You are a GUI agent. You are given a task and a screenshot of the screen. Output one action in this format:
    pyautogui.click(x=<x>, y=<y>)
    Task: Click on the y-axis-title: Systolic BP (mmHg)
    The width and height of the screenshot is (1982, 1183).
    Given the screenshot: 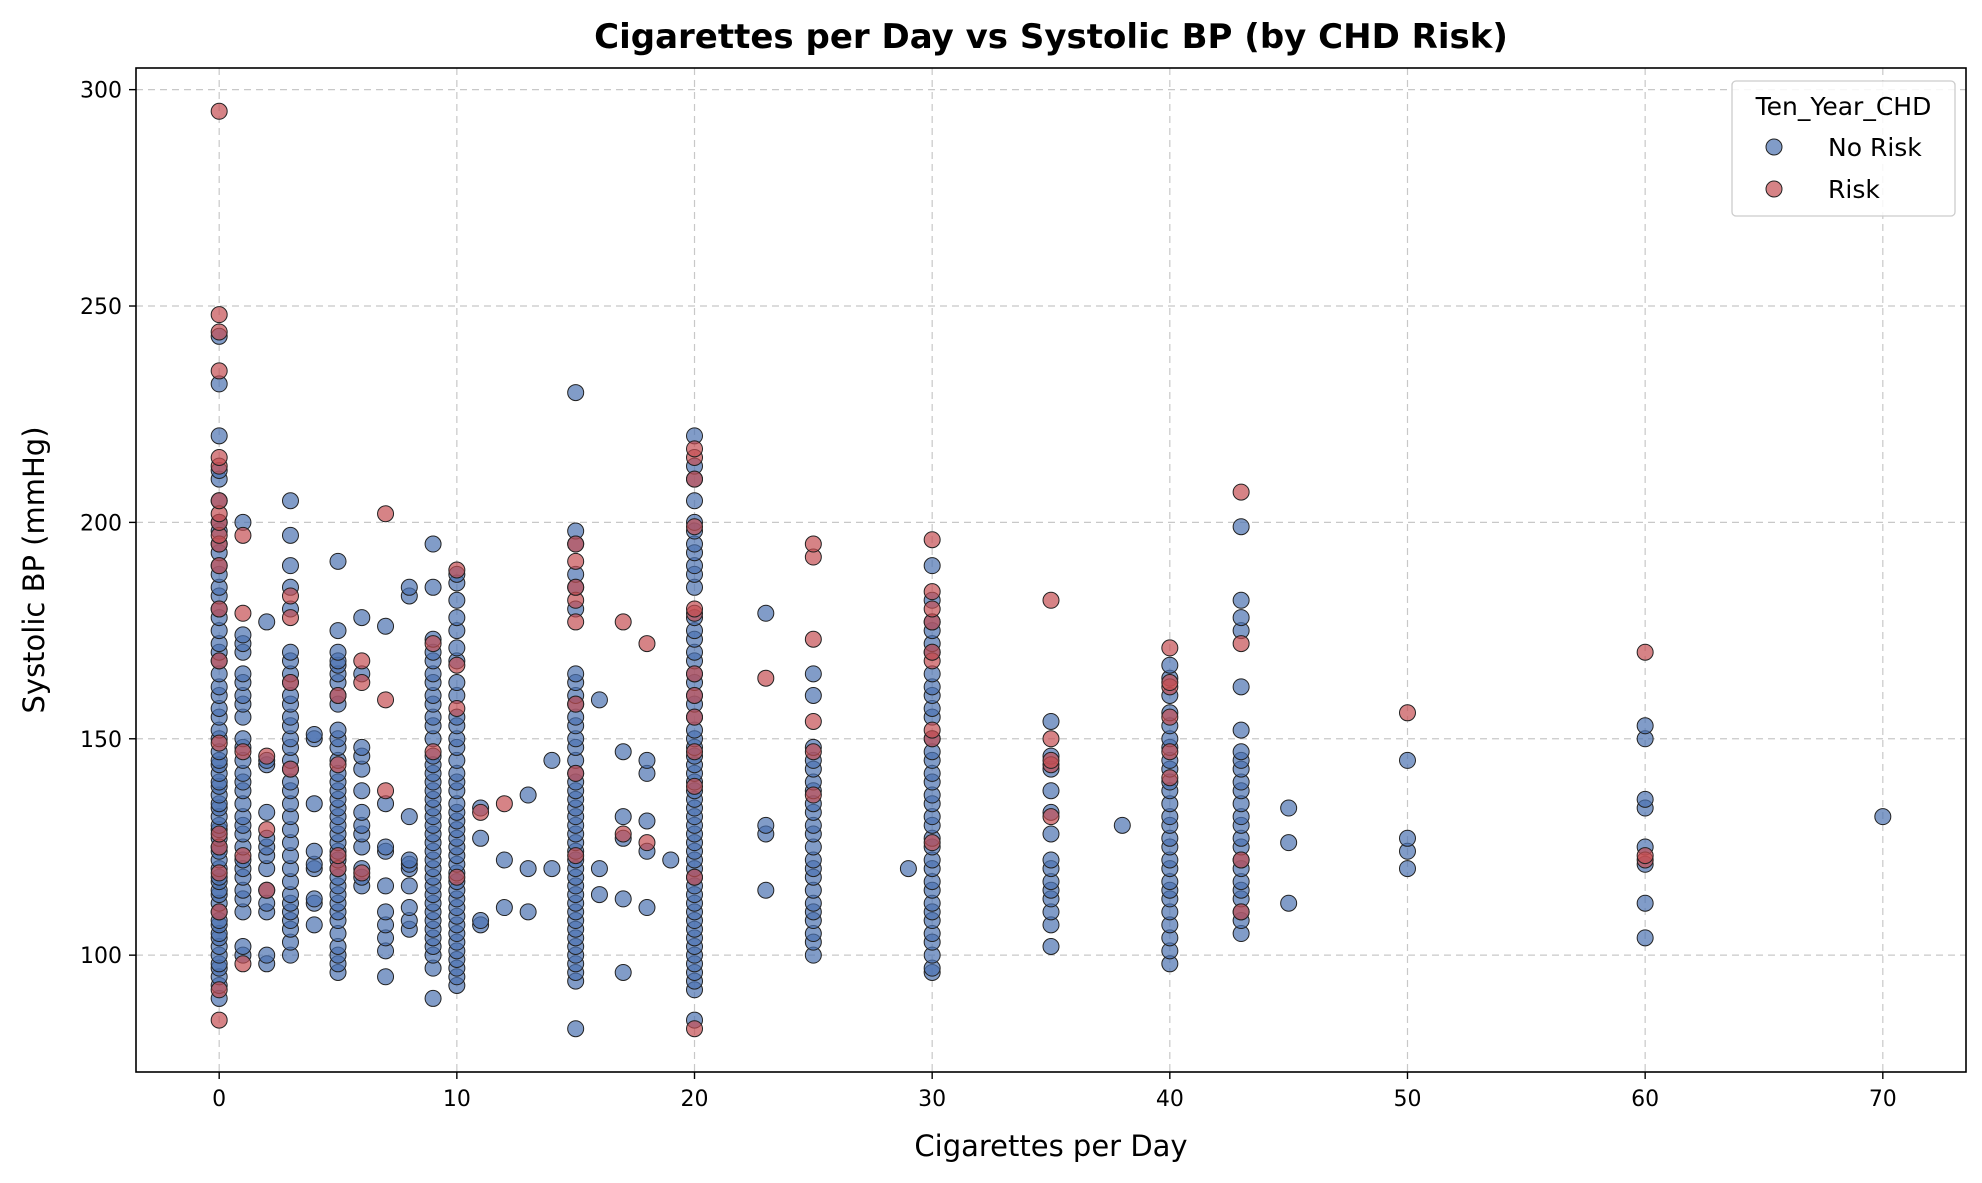 What is the action you would take?
    pyautogui.click(x=34, y=569)
    